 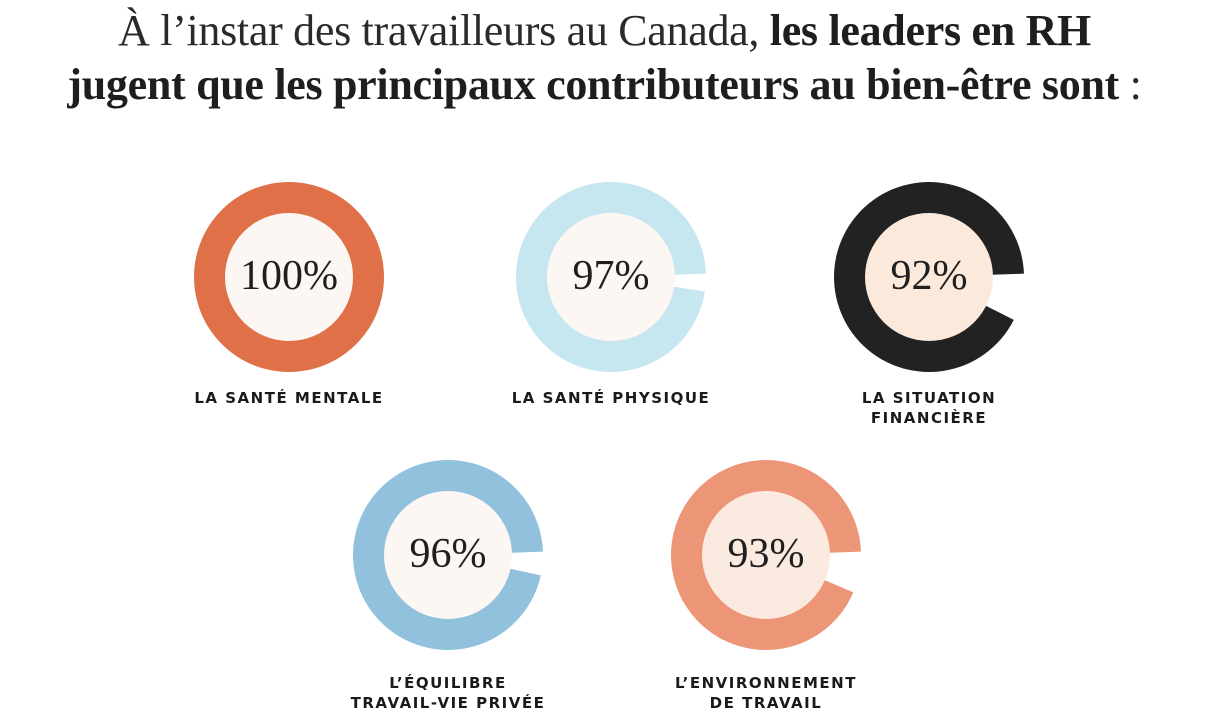 What do you see at coordinates (929, 418) in the screenshot?
I see `label-line: FINANCIÈRE` at bounding box center [929, 418].